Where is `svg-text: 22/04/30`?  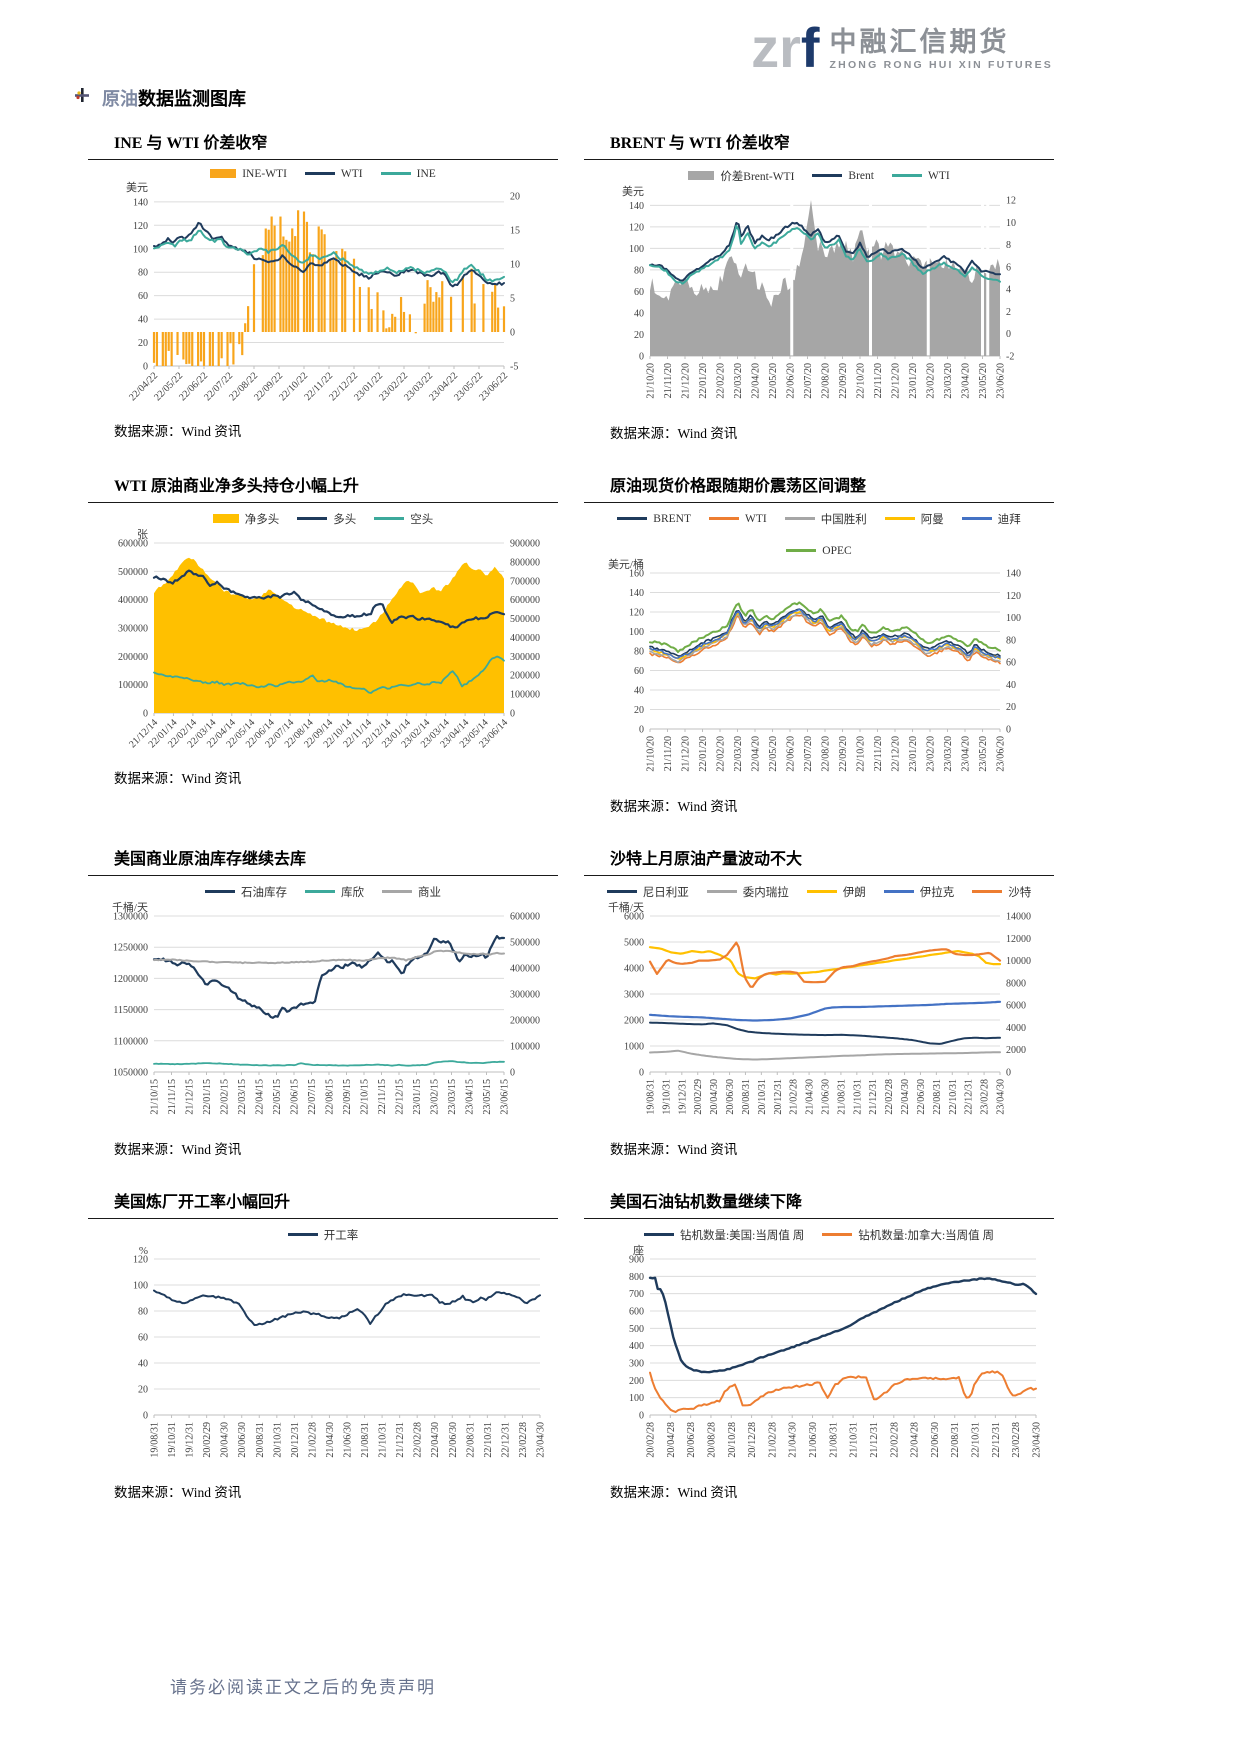 svg-text: 22/04/30 is located at coordinates (435, 1440).